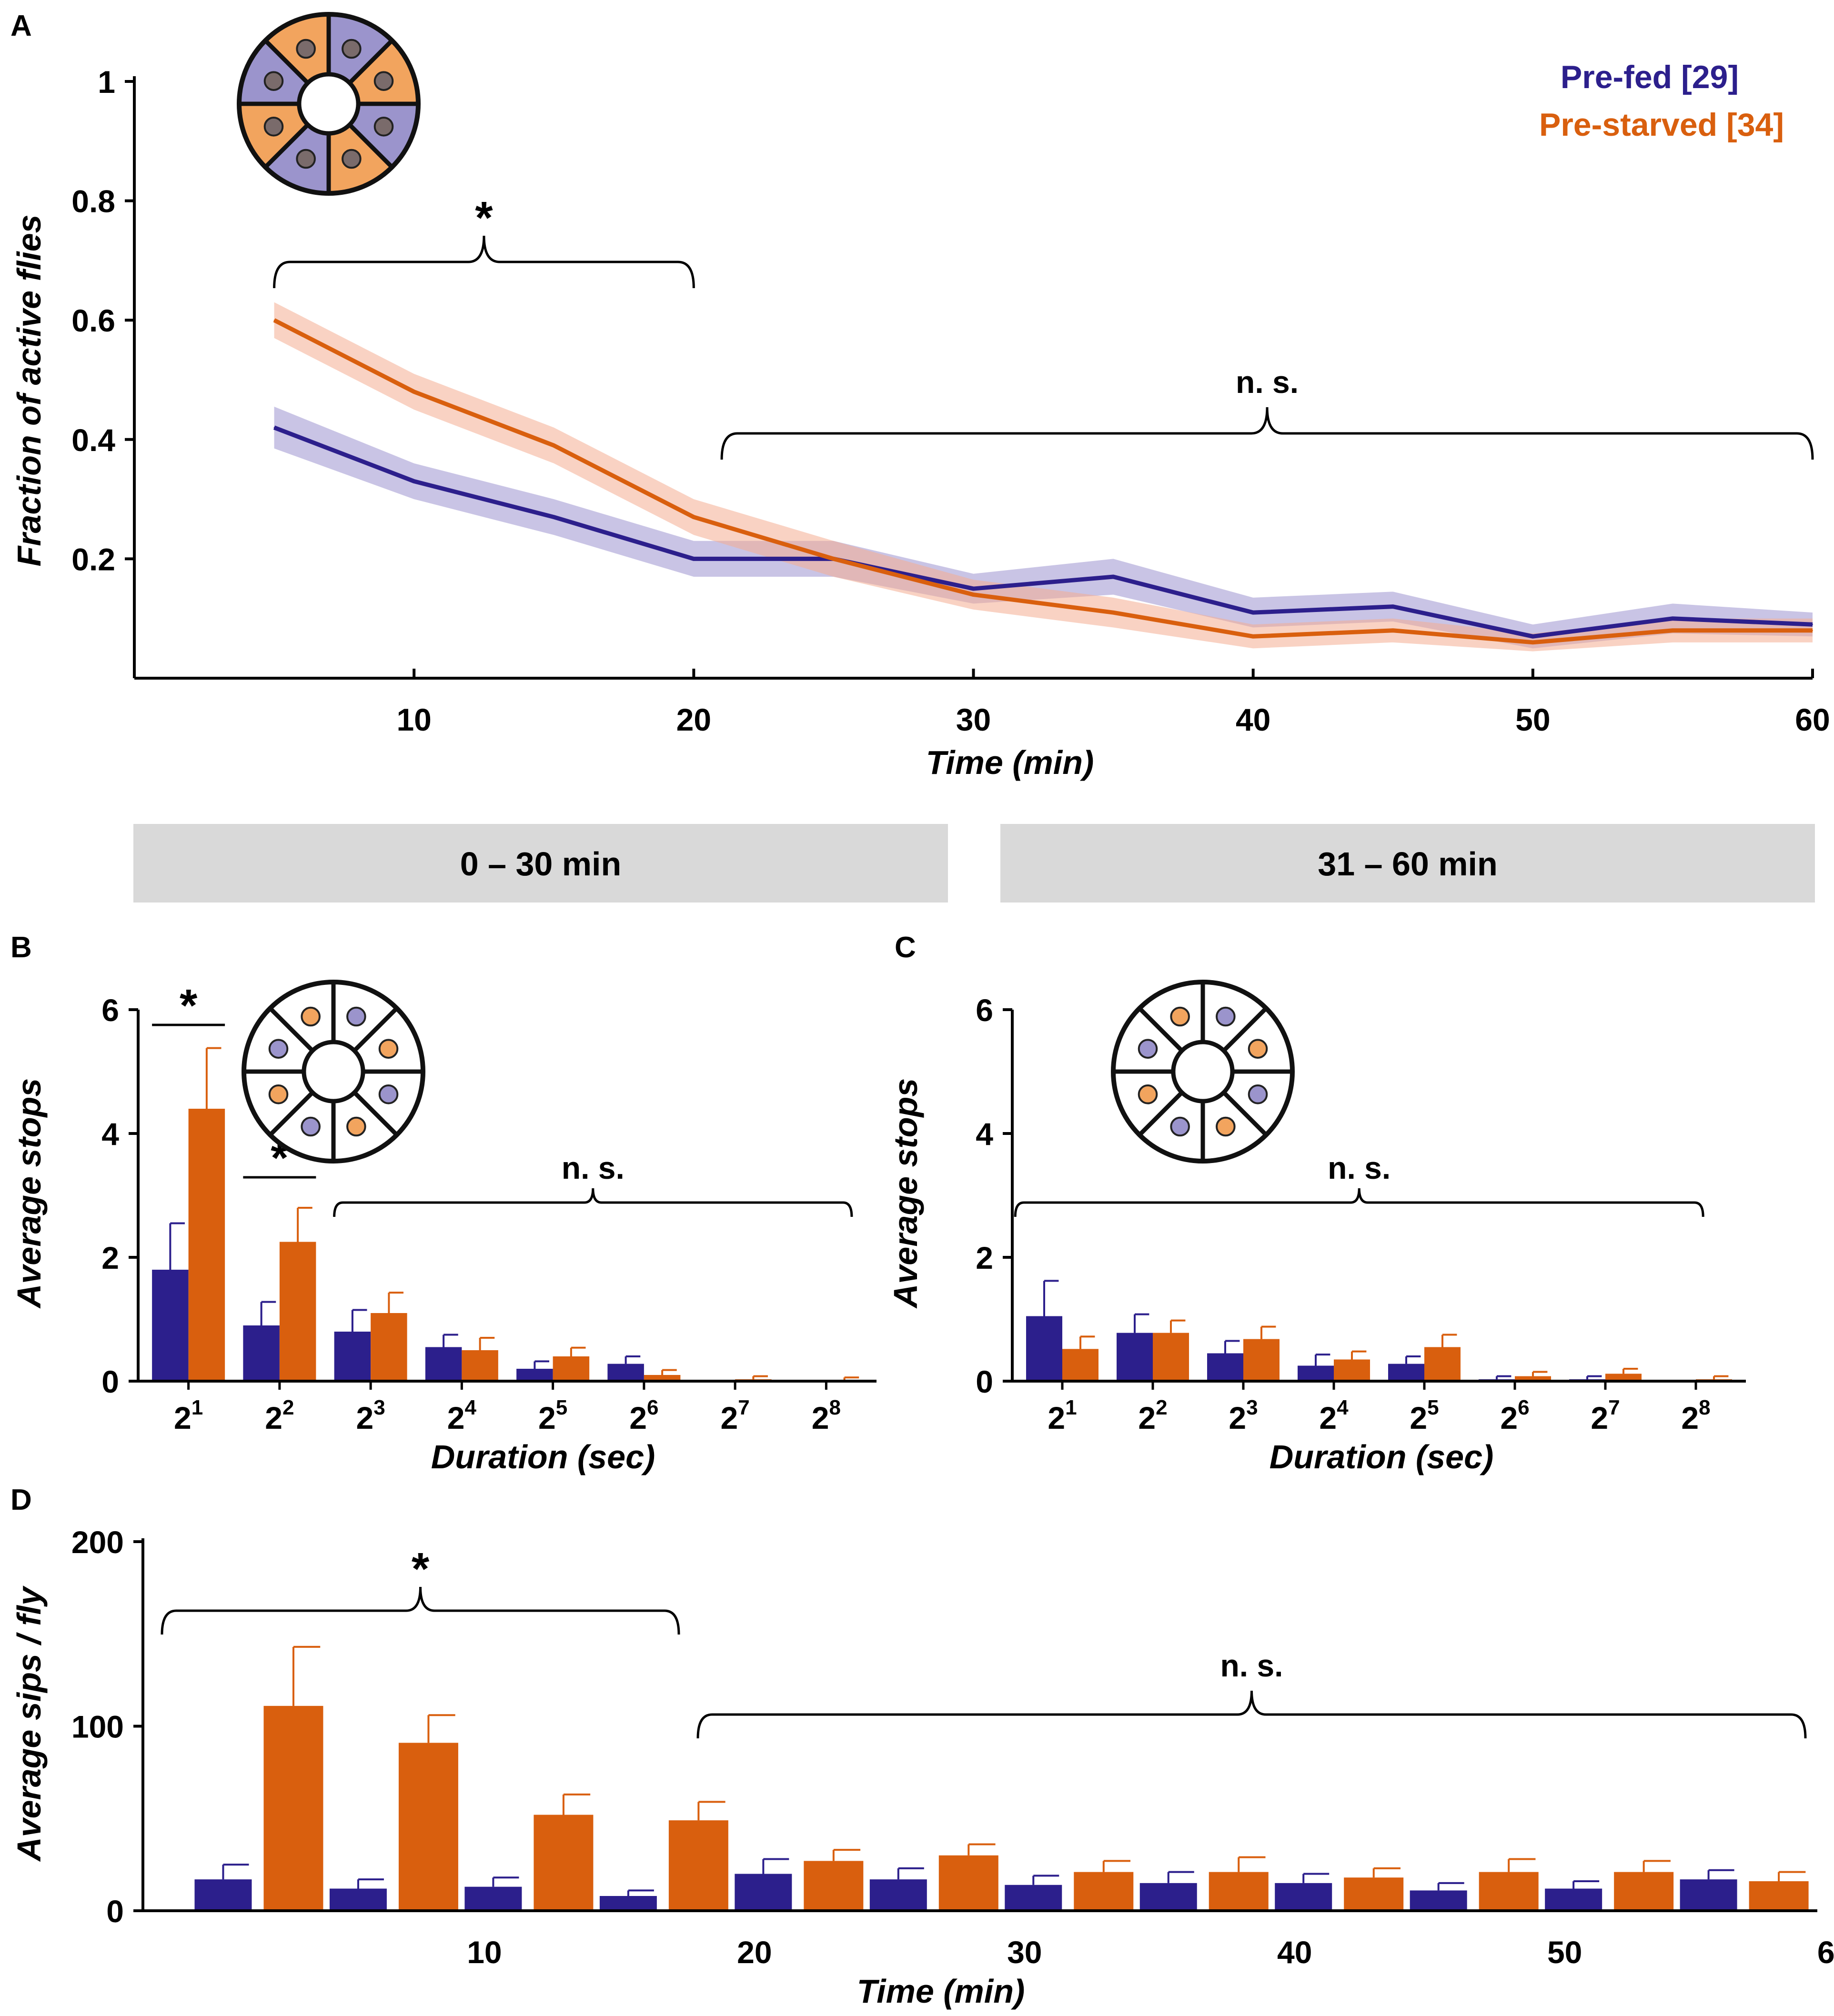 This screenshot has height=2016, width=1834. I want to click on panel-b-x-tick-label: 23, so click(371, 1415).